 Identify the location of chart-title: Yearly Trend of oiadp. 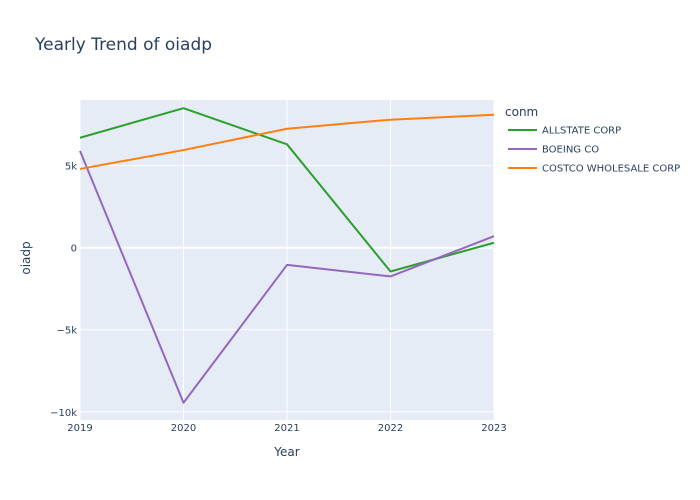
(123, 45).